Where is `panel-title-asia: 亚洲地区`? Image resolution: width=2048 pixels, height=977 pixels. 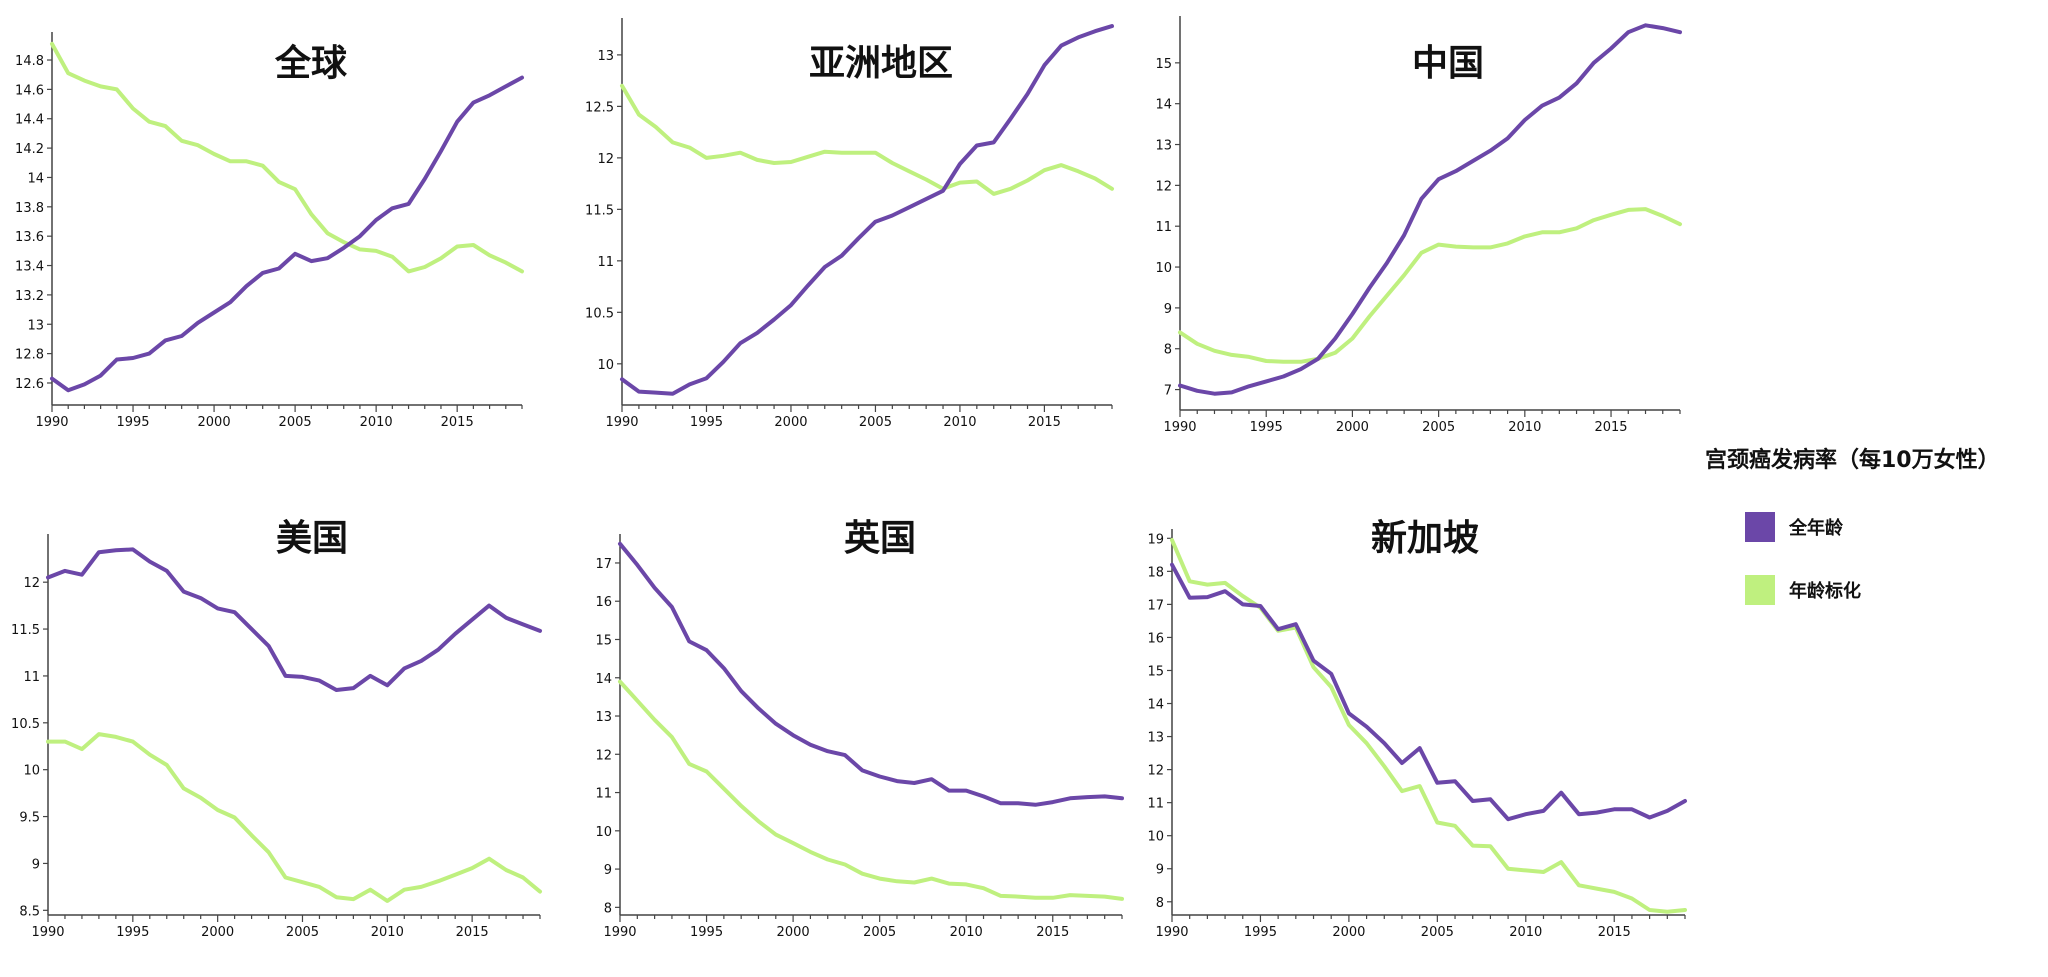 panel-title-asia: 亚洲地区 is located at coordinates (881, 63).